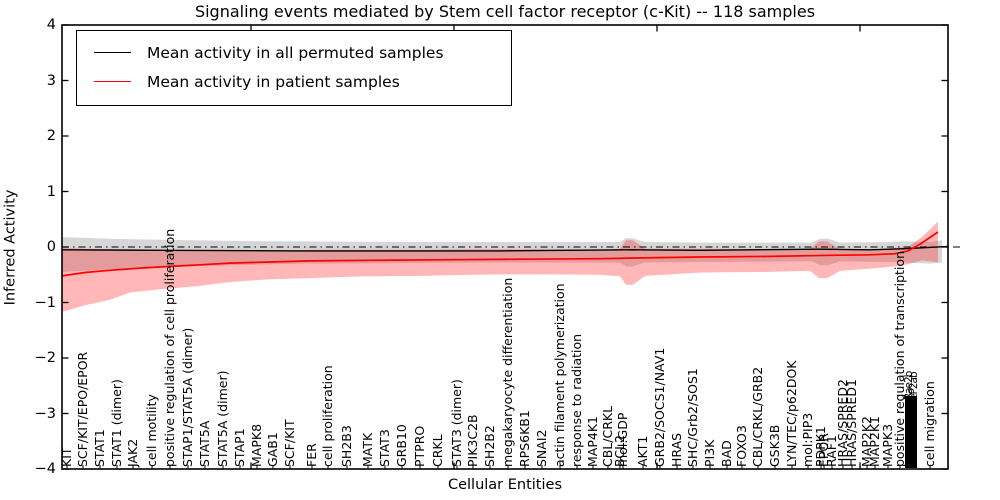 The image size is (1000, 500). Describe the element at coordinates (709, 453) in the screenshot. I see `x-tick-label: PI3K` at that location.